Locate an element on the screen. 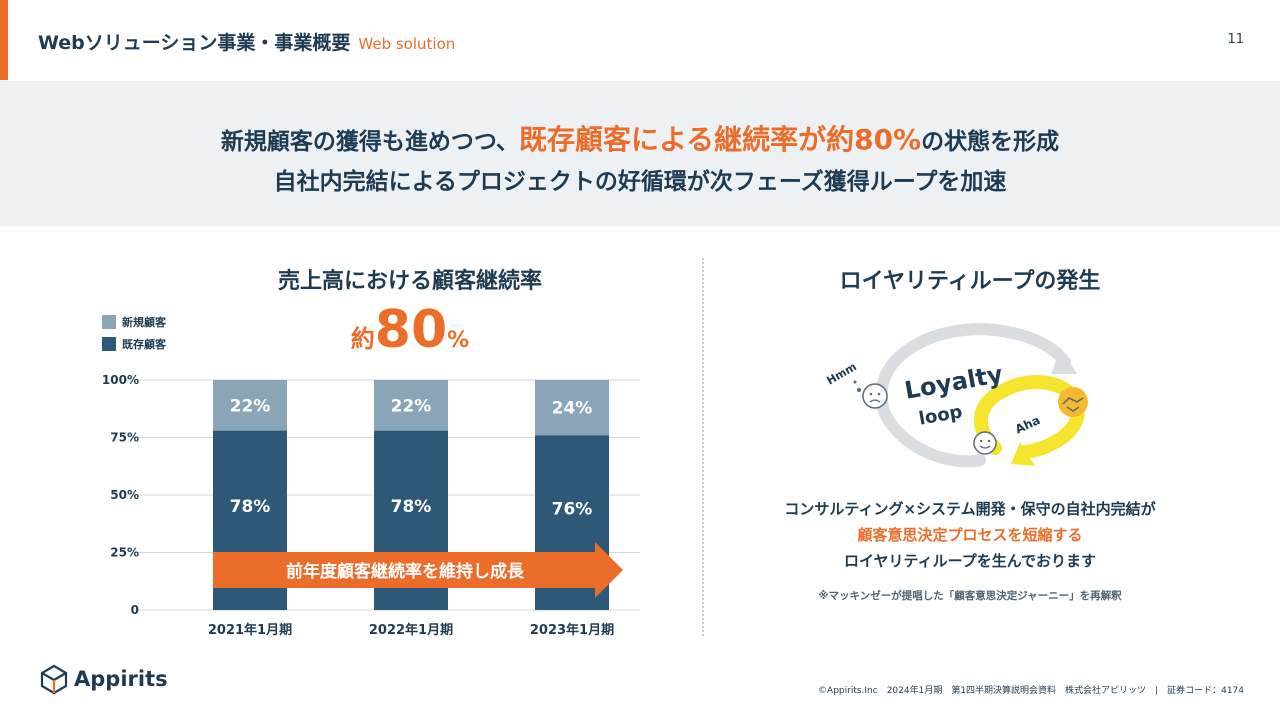  accent-bar is located at coordinates (4, 40).